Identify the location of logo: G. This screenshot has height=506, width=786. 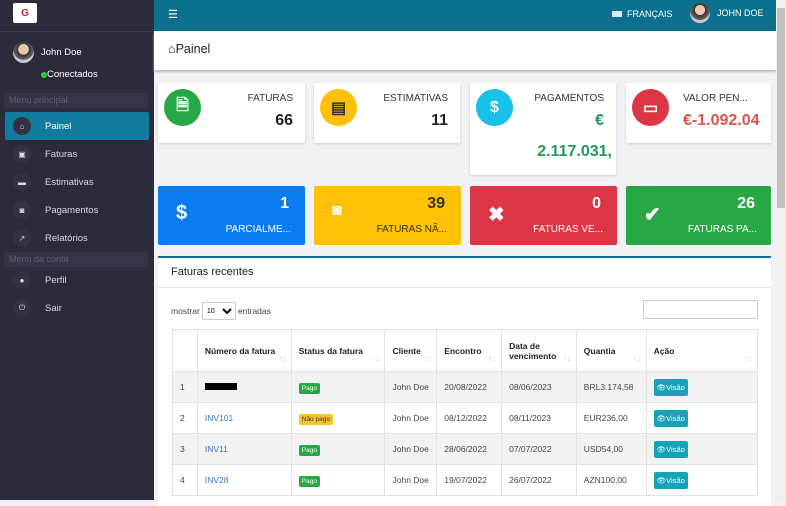
(25, 13).